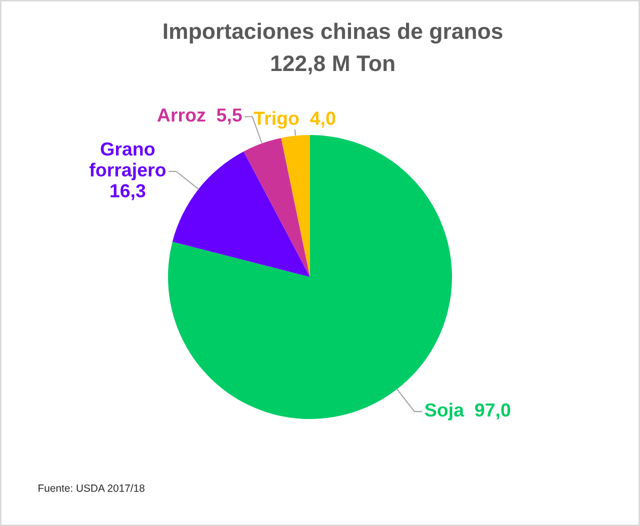 This screenshot has height=526, width=640. What do you see at coordinates (128, 192) in the screenshot?
I see `data-label: 16,3` at bounding box center [128, 192].